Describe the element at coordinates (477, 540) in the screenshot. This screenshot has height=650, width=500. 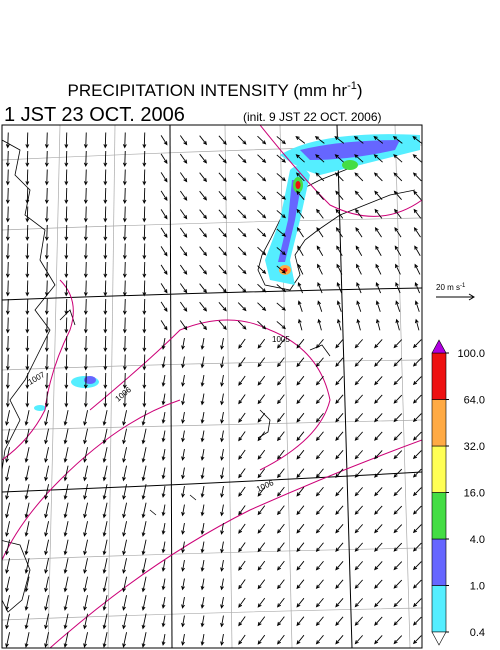
I see `colorbar-label: 4.0` at that location.